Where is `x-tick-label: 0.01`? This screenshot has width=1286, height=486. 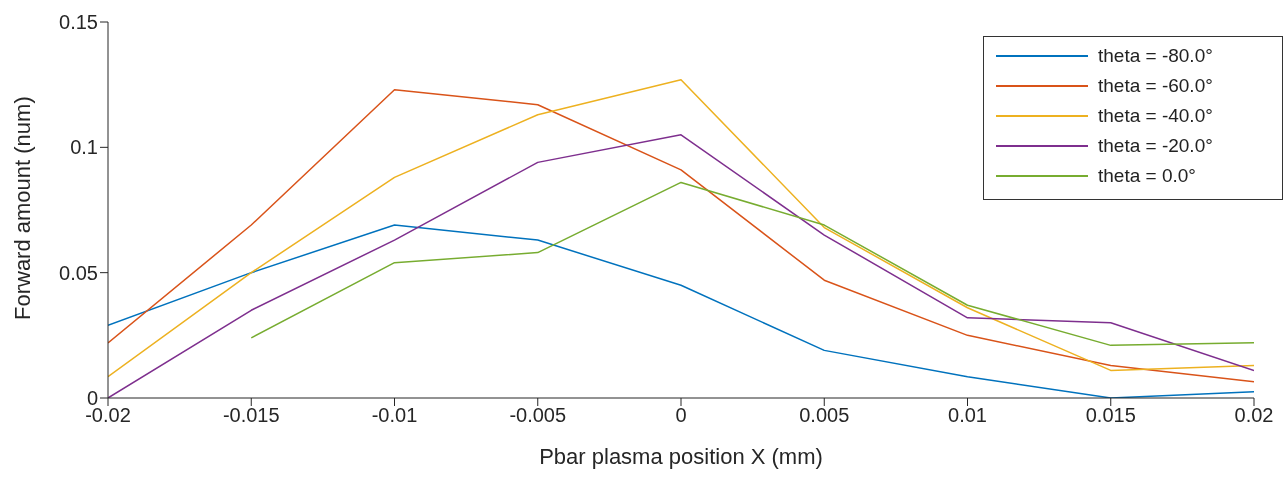 x-tick-label: 0.01 is located at coordinates (967, 415).